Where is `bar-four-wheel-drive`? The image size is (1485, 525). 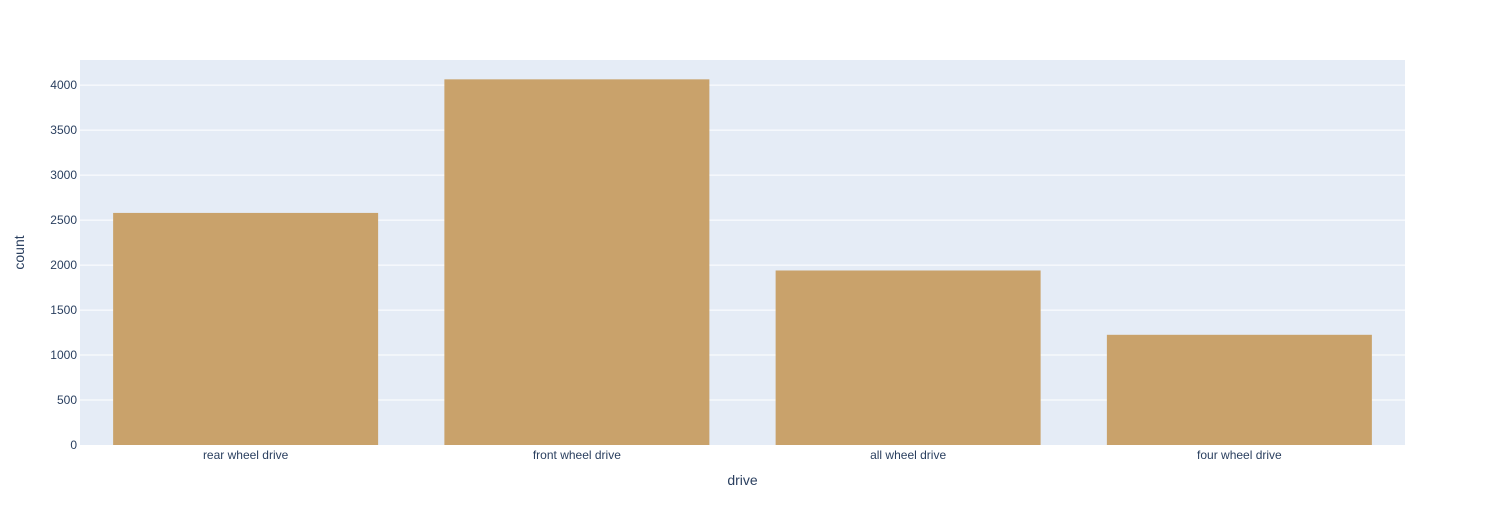
bar-four-wheel-drive is located at coordinates (1239, 389).